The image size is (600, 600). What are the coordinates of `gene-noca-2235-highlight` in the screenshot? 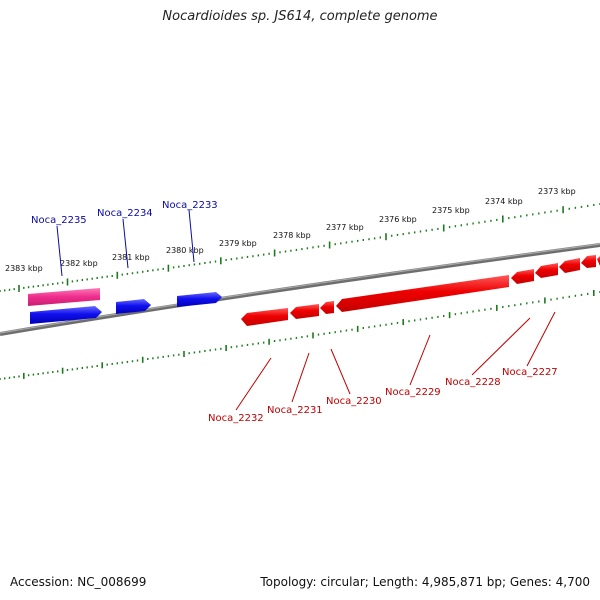 It's located at (64, 297).